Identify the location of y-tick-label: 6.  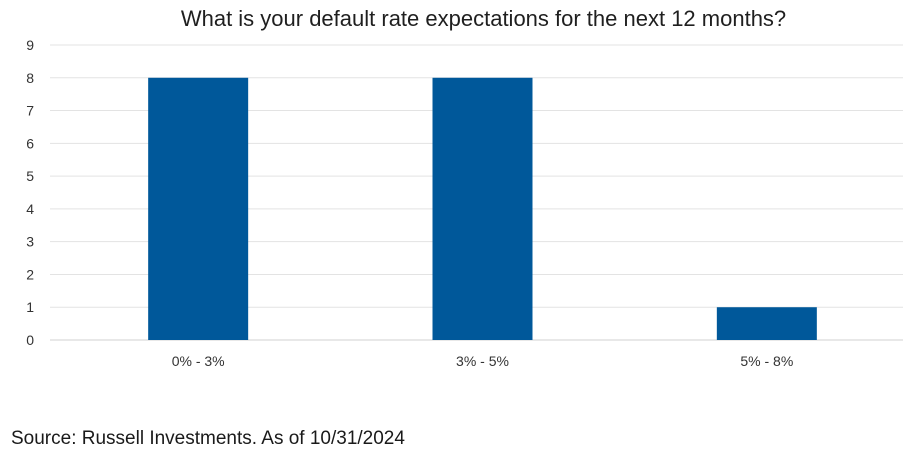
(30, 143).